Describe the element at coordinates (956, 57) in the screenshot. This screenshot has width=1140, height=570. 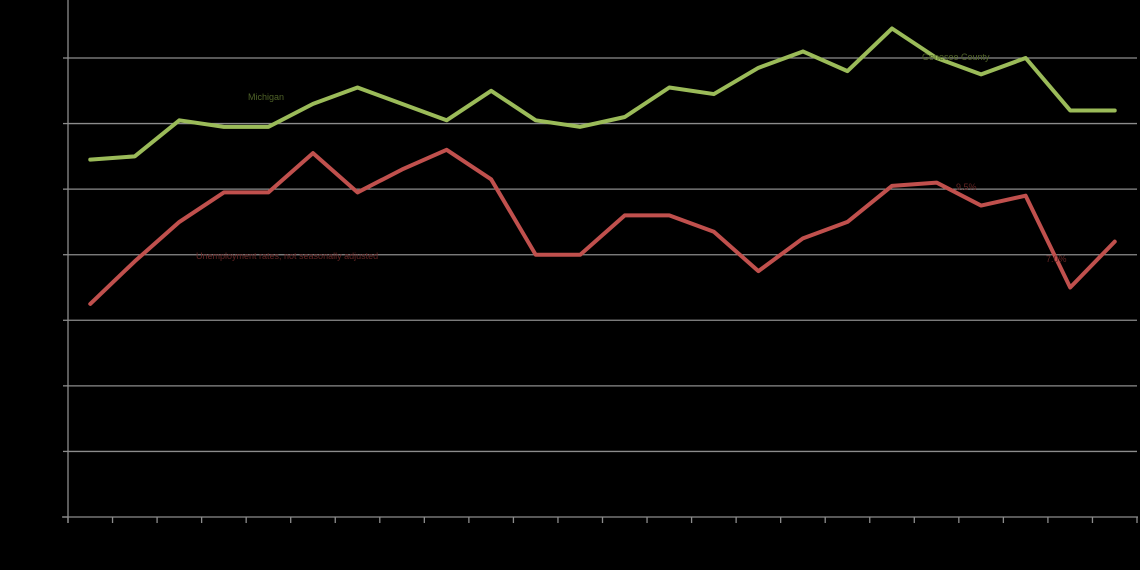
I see `annotation-label: Genesee County` at that location.